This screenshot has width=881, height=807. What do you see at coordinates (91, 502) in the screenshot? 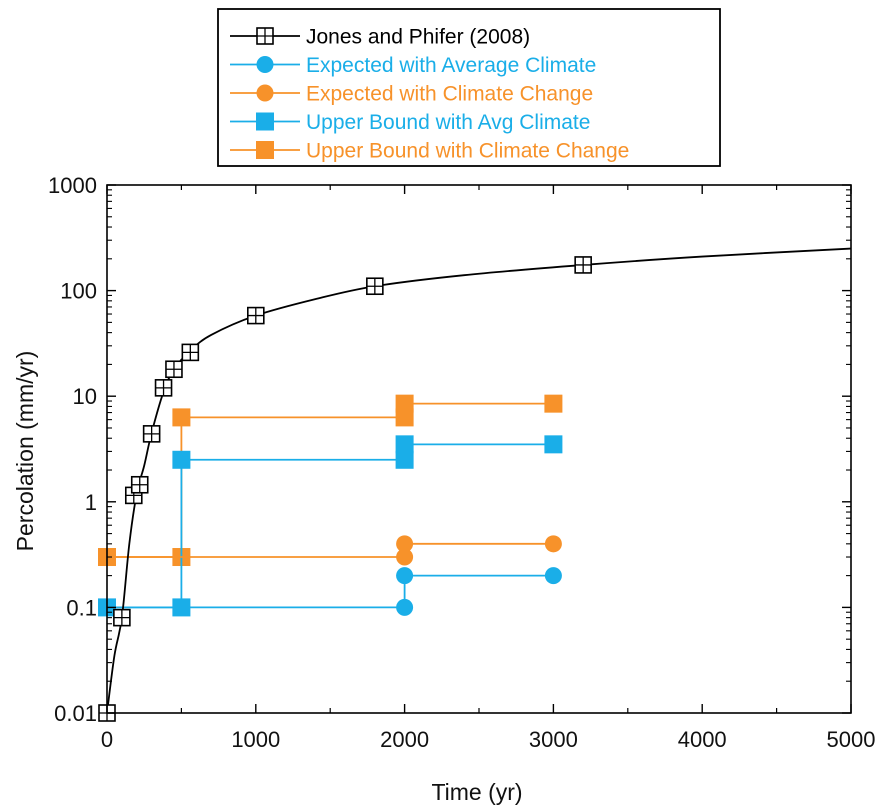
I see `y-tick-label: 1` at bounding box center [91, 502].